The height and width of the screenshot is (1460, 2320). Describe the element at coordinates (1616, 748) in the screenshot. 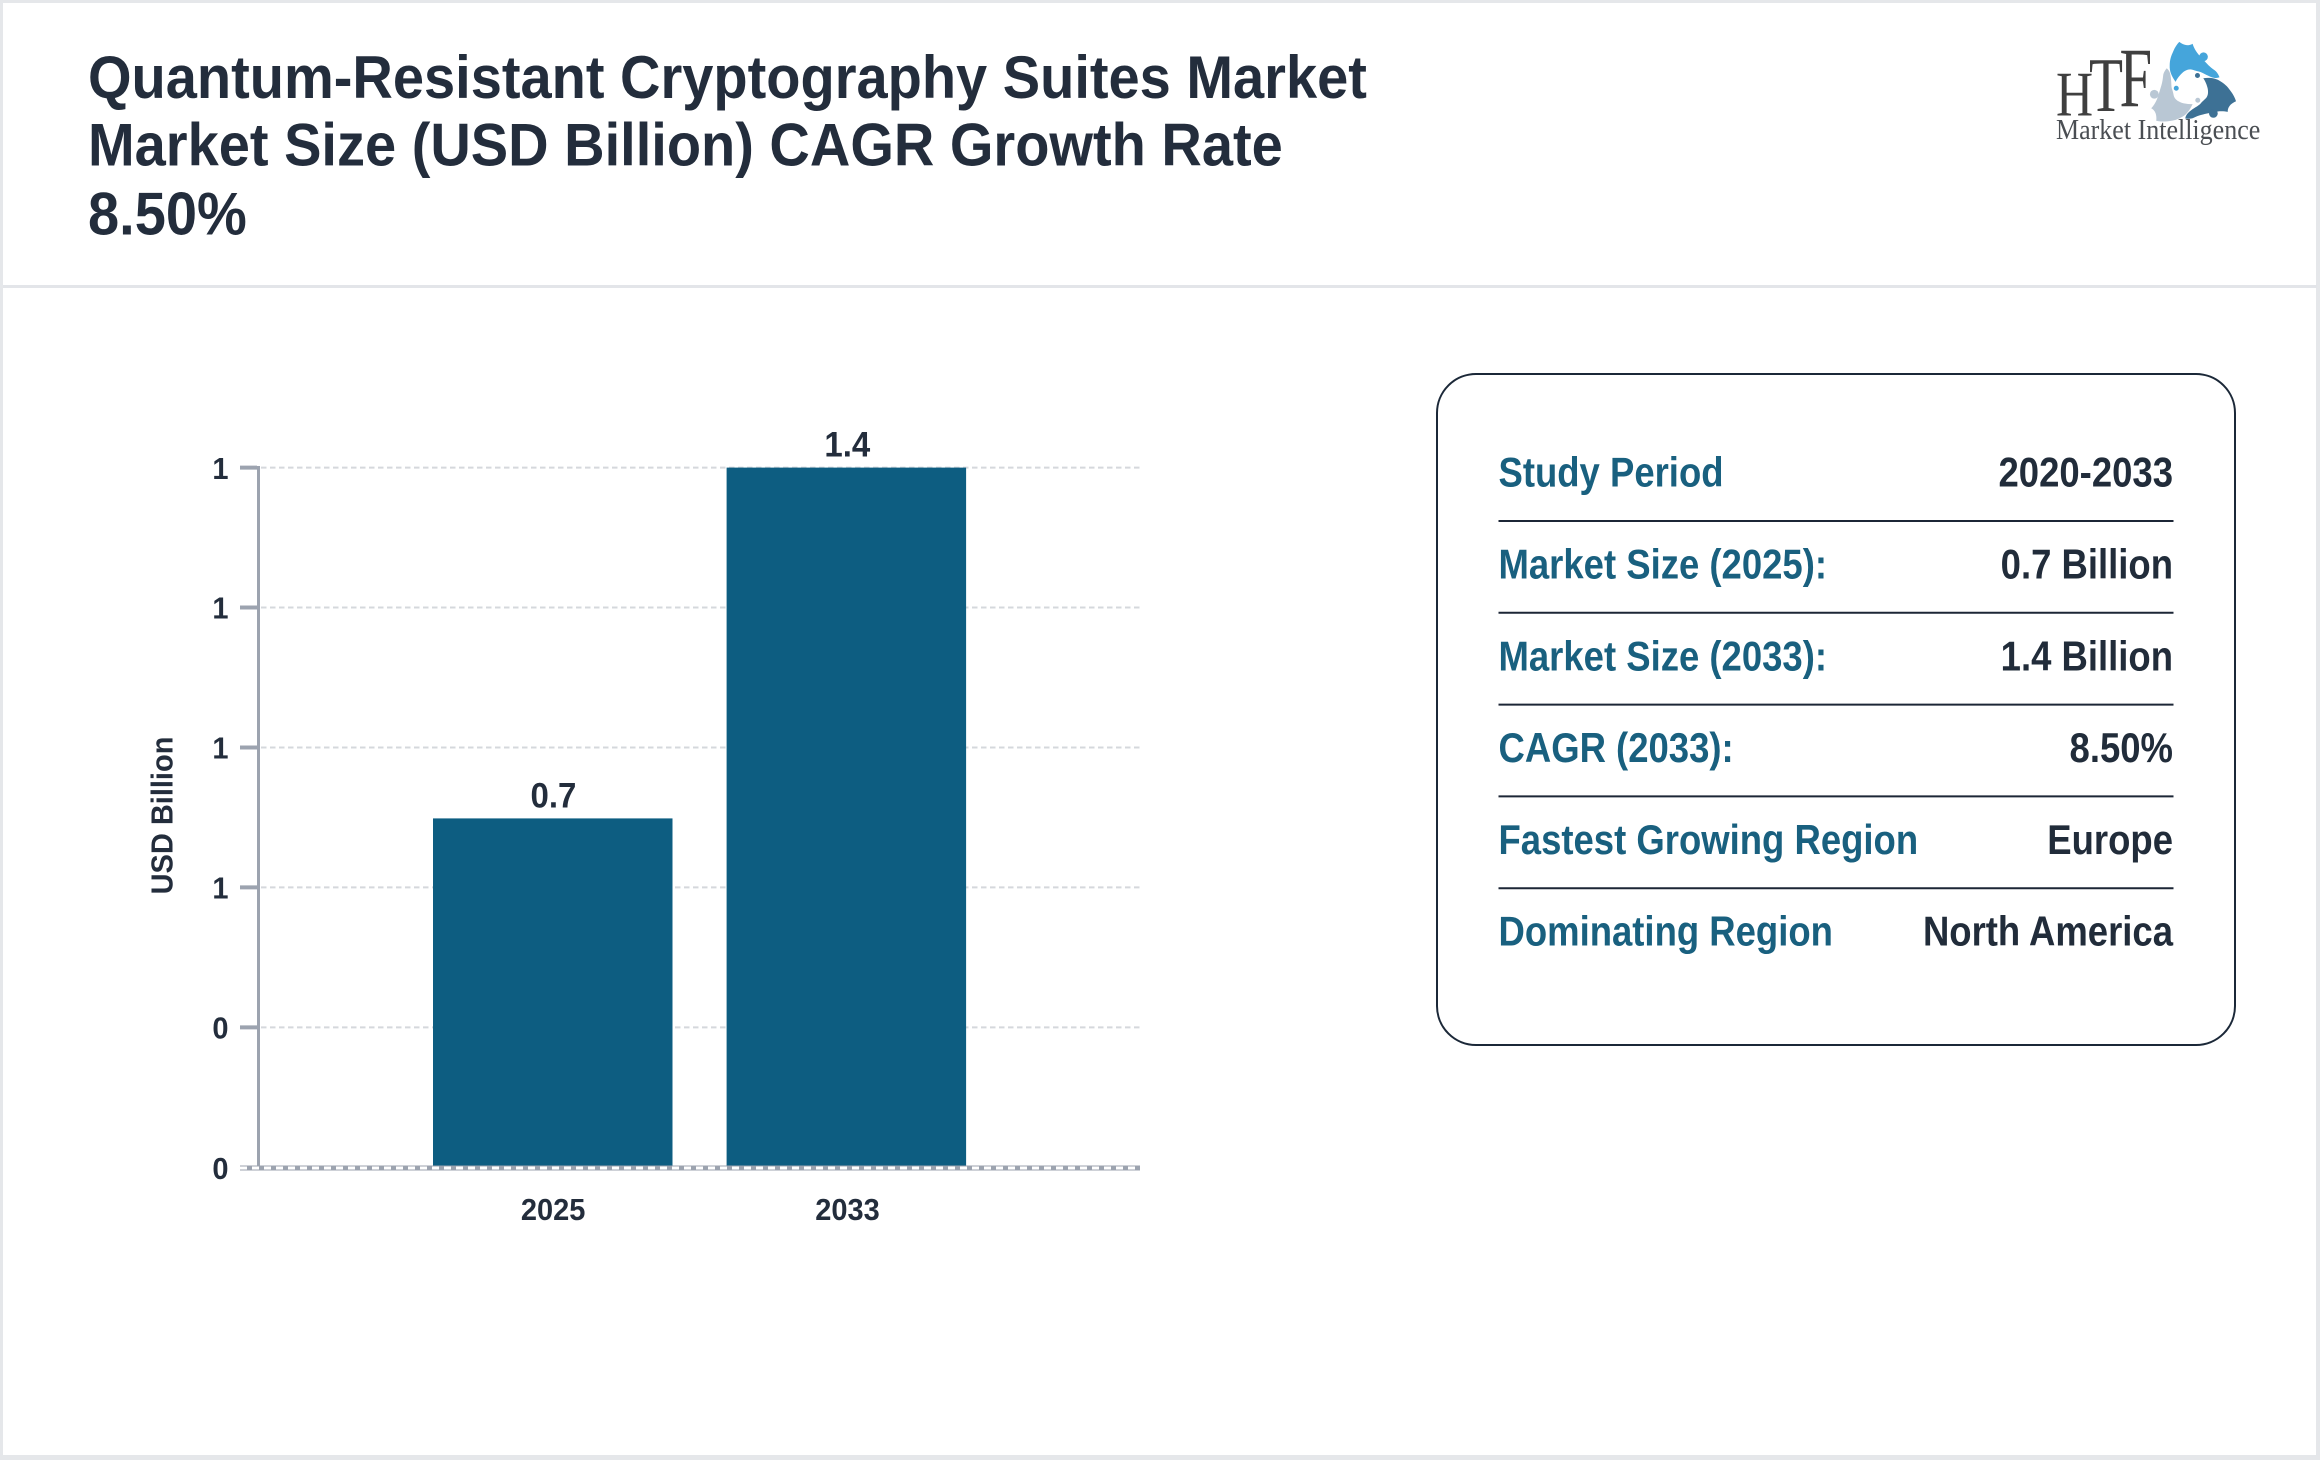

I see `svg-text: CAGR (2033):` at that location.